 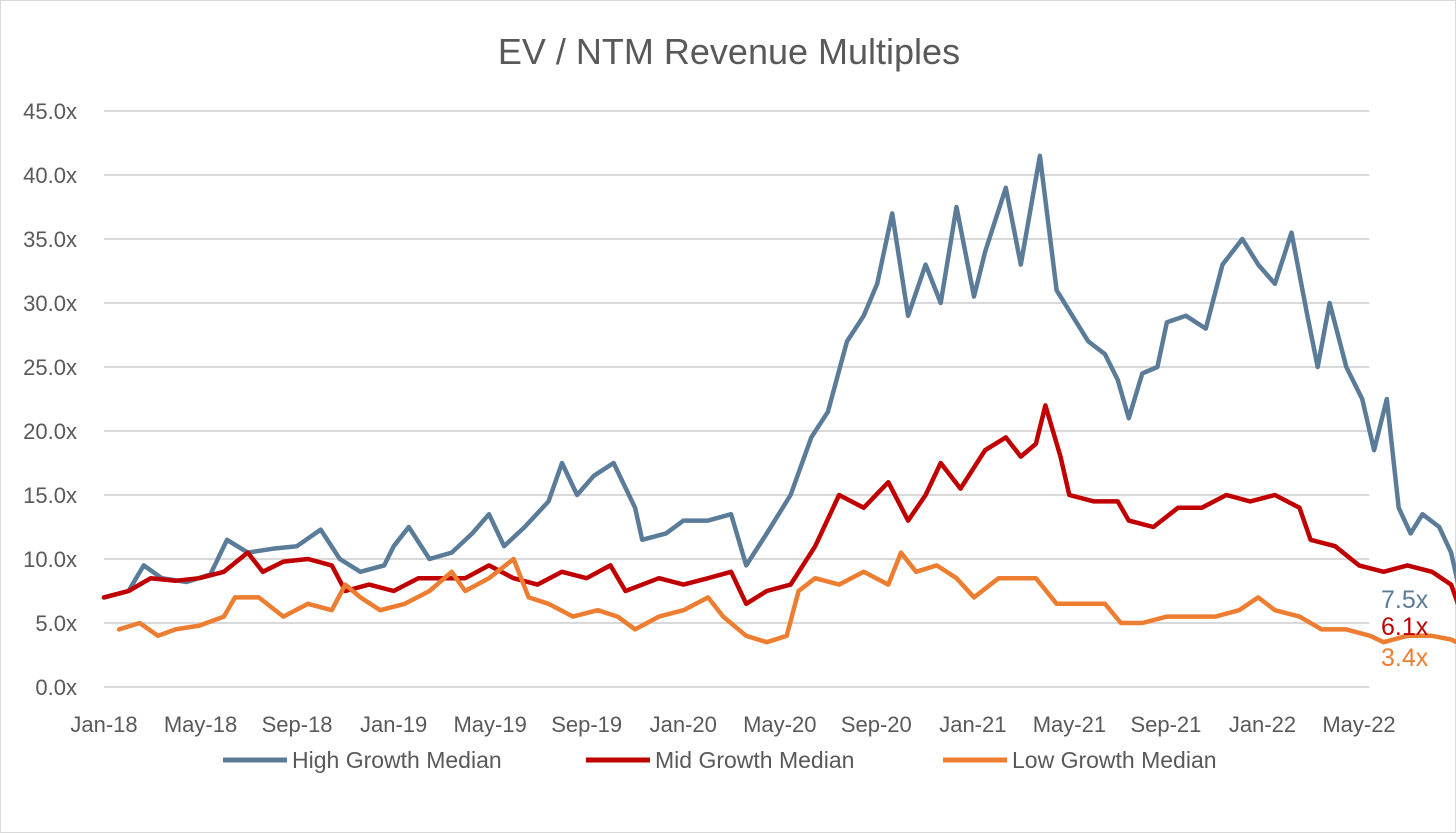 I want to click on x-tick-label: May-21, so click(x=1069, y=724).